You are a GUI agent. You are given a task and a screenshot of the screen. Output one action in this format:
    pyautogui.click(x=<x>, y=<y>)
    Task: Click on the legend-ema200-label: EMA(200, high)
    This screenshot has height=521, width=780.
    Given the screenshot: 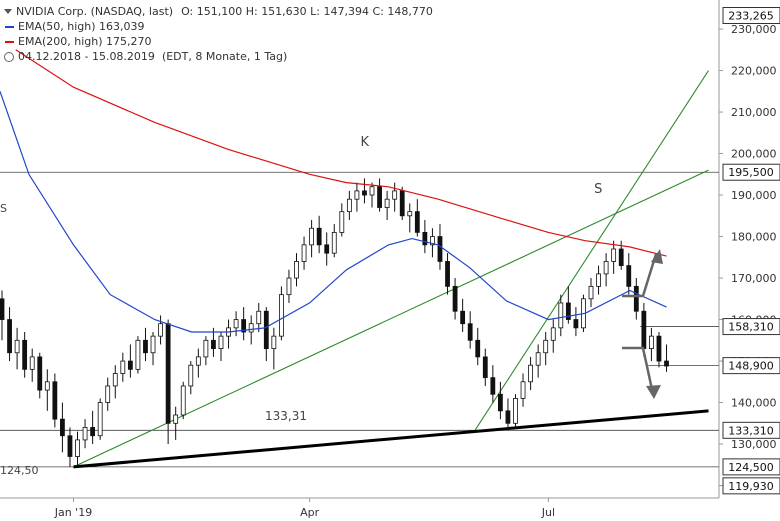 What is the action you would take?
    pyautogui.click(x=60, y=41)
    